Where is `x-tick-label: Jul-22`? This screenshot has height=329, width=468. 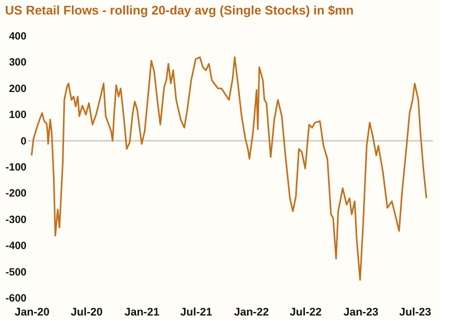 x-tick-label: Jul-22 is located at coordinates (306, 312).